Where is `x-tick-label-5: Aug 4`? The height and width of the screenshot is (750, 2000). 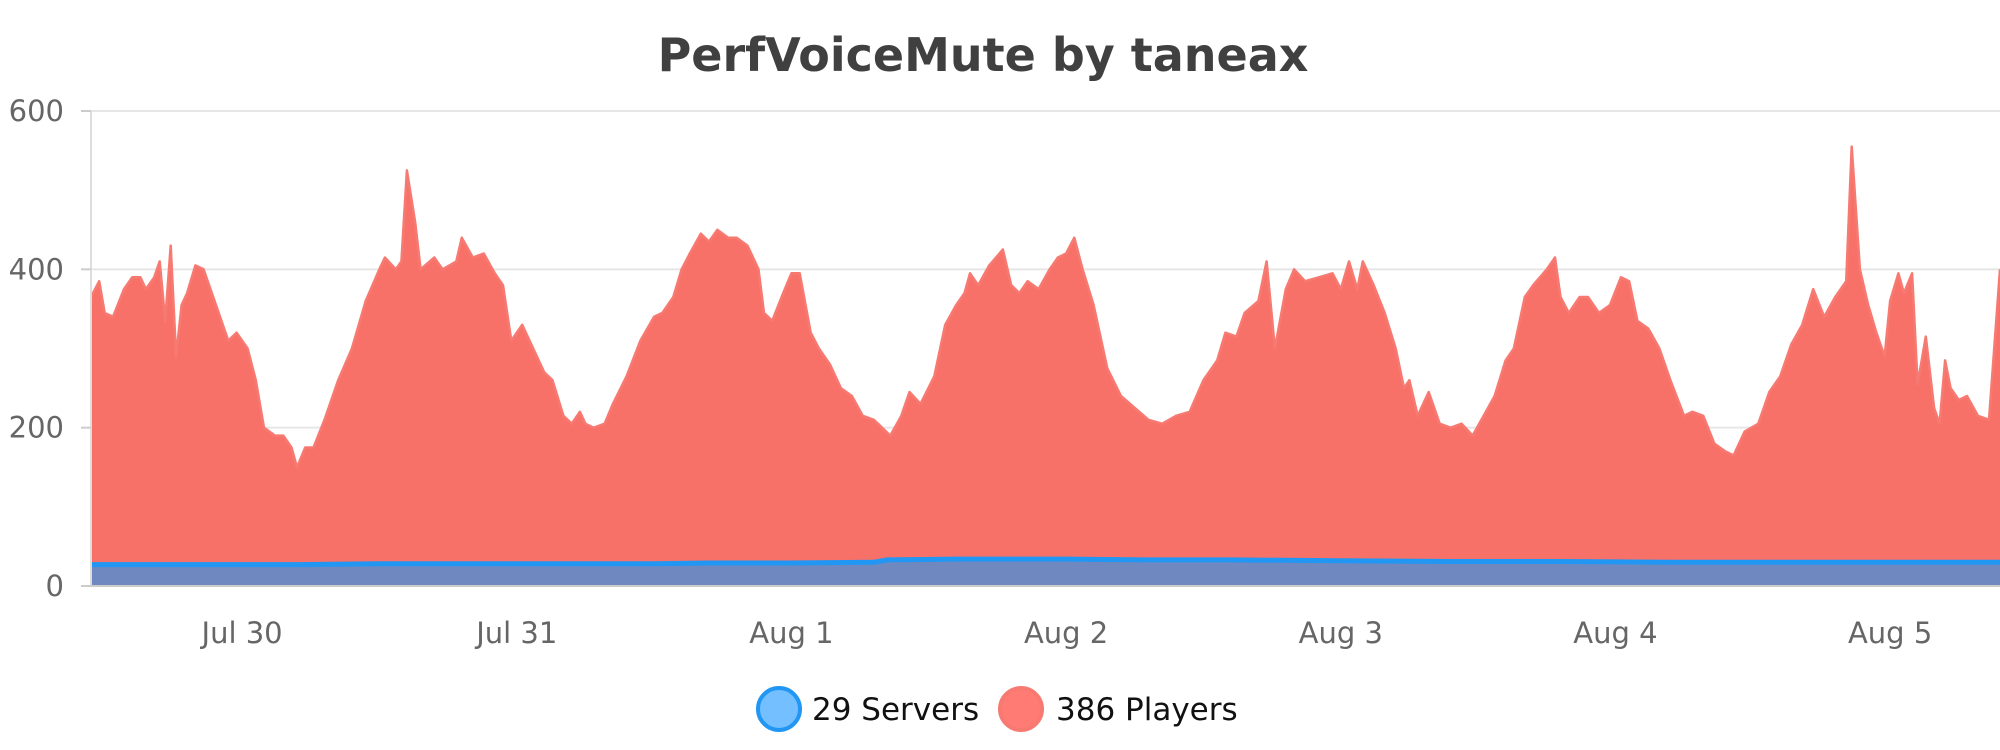
x-tick-label-5: Aug 4 is located at coordinates (1615, 633).